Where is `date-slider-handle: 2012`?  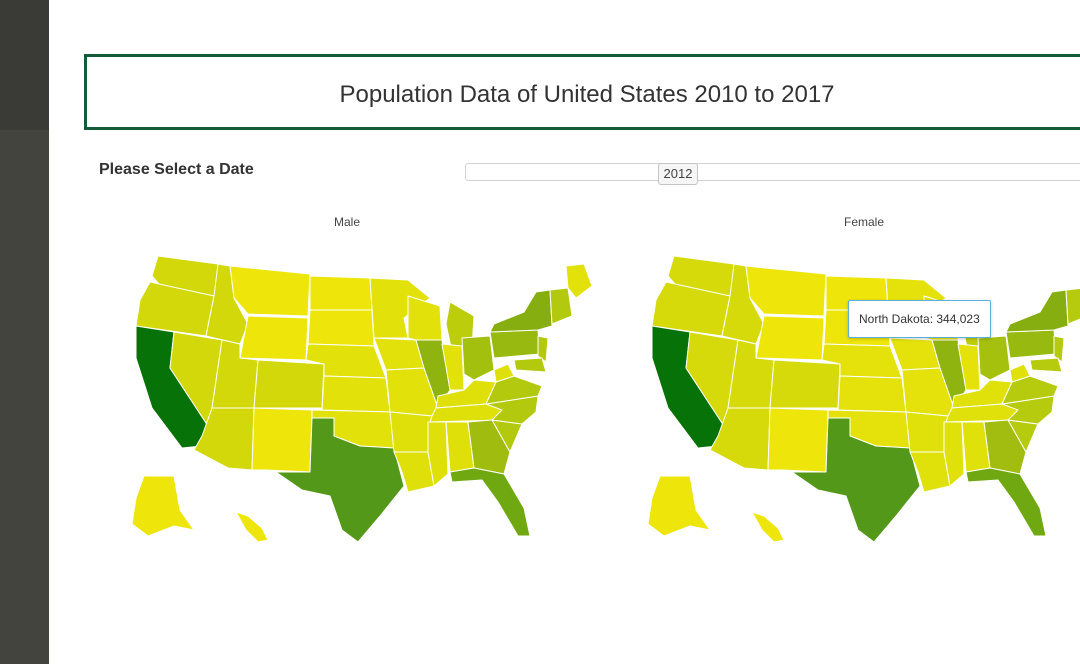
date-slider-handle: 2012 is located at coordinates (678, 174).